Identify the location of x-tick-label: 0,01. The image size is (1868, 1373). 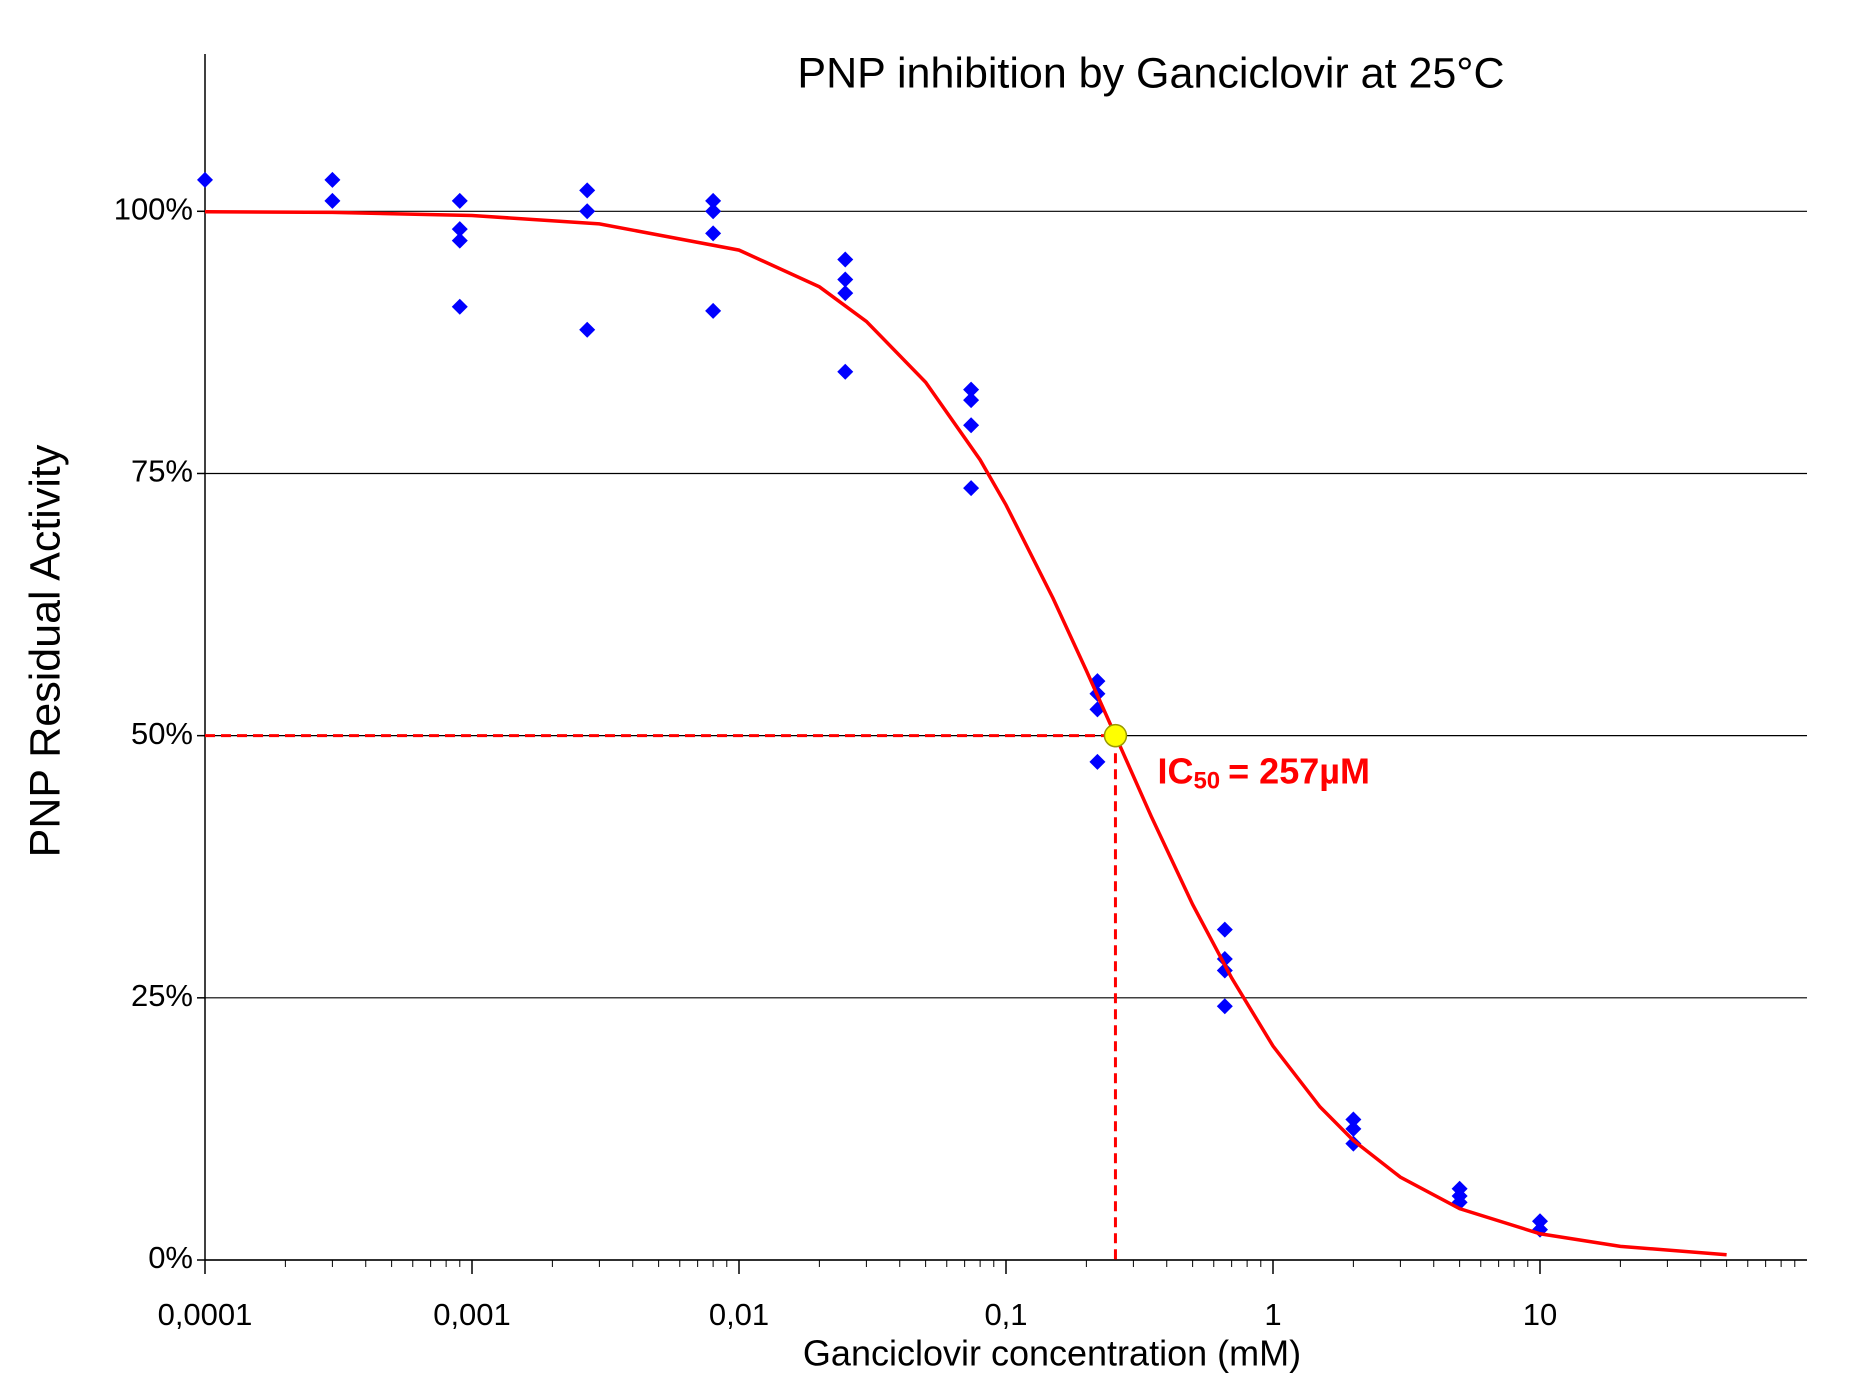
(739, 1314).